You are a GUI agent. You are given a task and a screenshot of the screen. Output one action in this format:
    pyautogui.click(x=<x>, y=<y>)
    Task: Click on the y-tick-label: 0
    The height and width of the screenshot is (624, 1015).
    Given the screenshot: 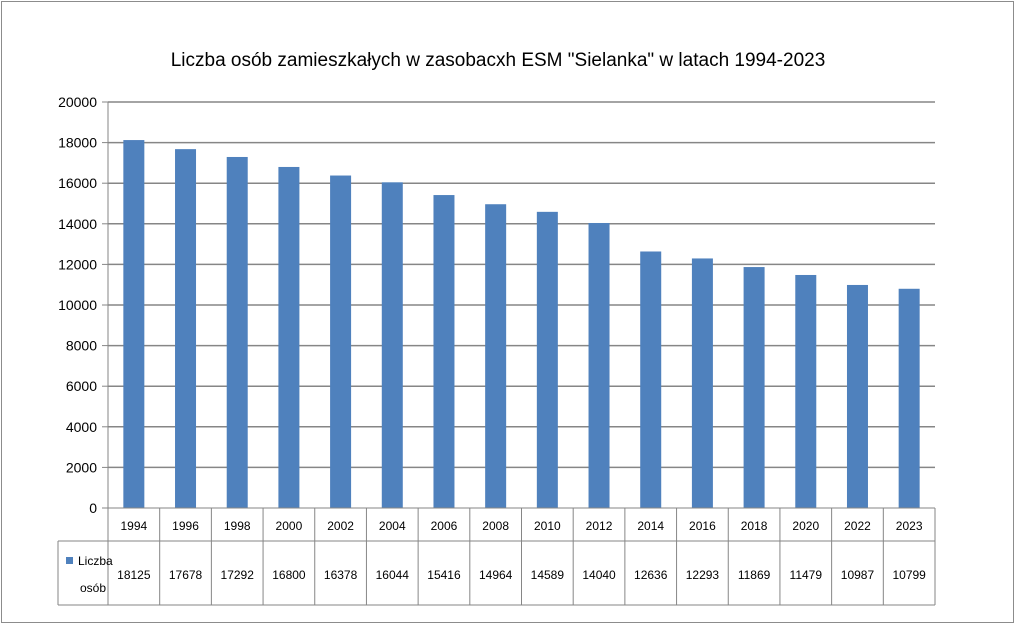 What is the action you would take?
    pyautogui.click(x=93, y=508)
    